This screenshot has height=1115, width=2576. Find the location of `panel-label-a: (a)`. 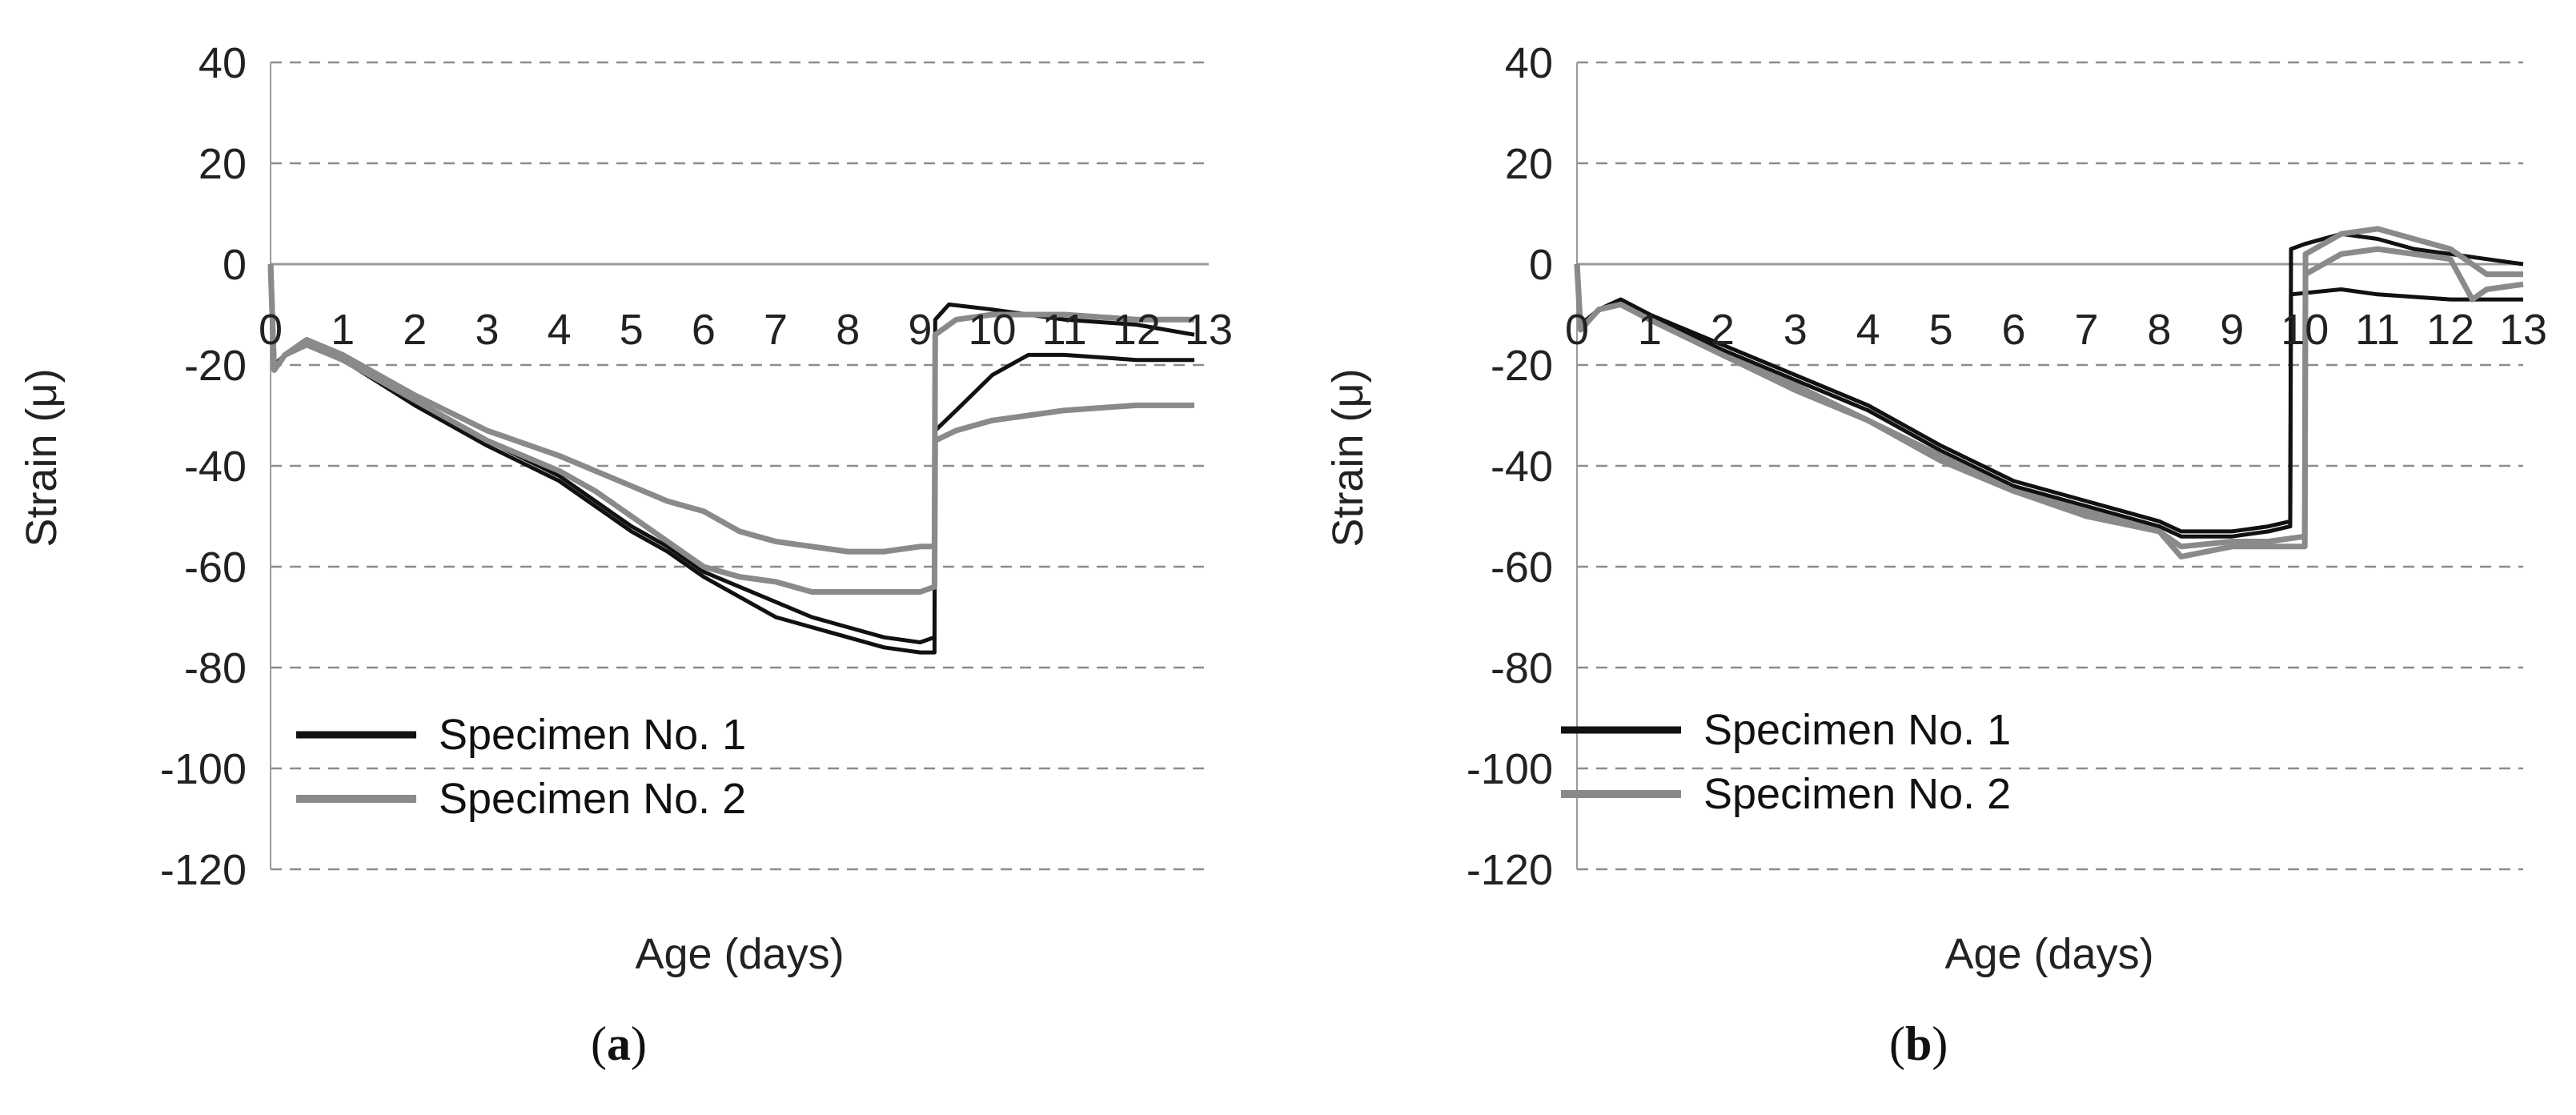

panel-label-a: (a) is located at coordinates (619, 1043).